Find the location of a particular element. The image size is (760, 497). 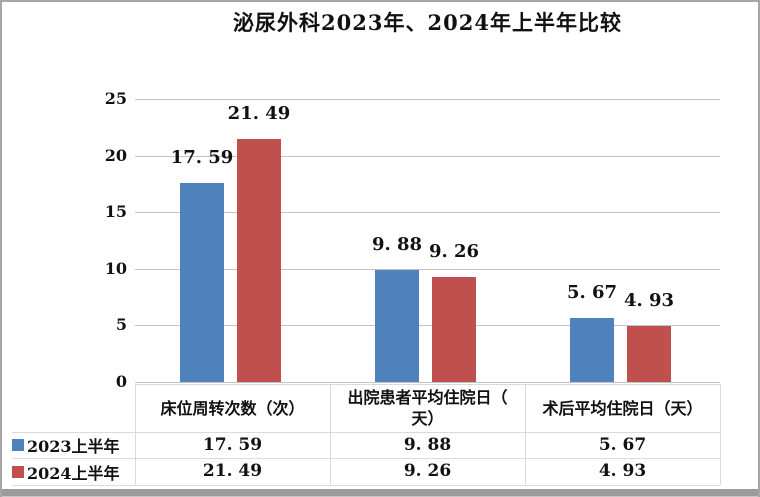

bar-value-label-2023上半年-0: 17. 59 is located at coordinates (202, 157).